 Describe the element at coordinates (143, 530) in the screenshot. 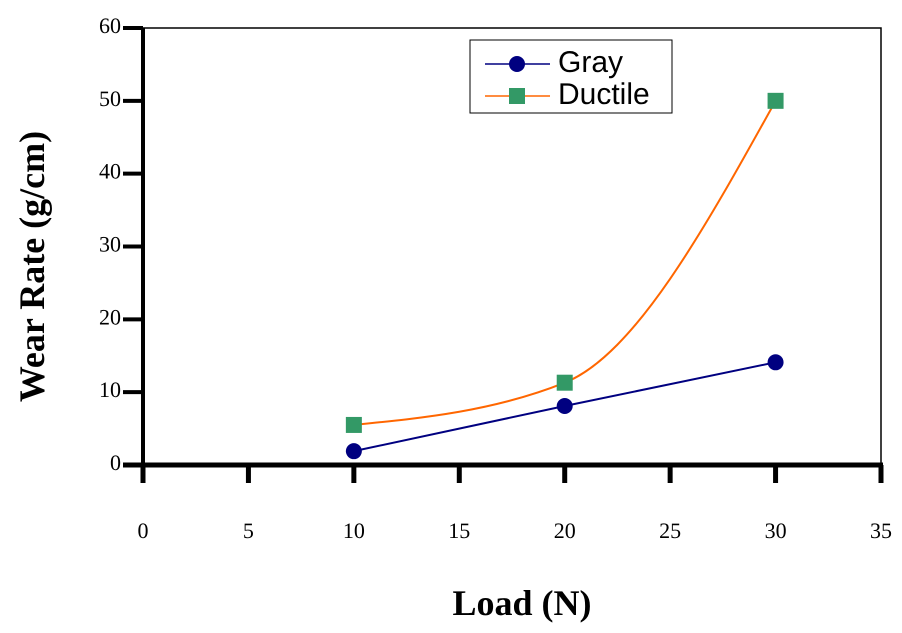

I see `x-tick-label: 0` at that location.